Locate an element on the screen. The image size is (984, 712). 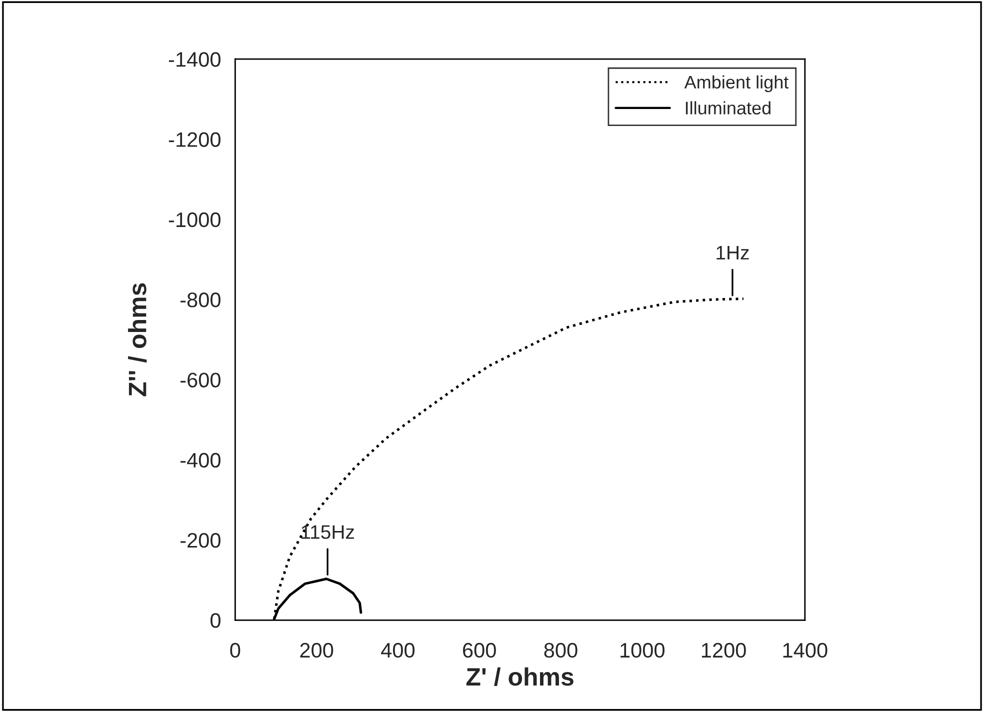
x-axis-title: Z' / ohms is located at coordinates (520, 676).